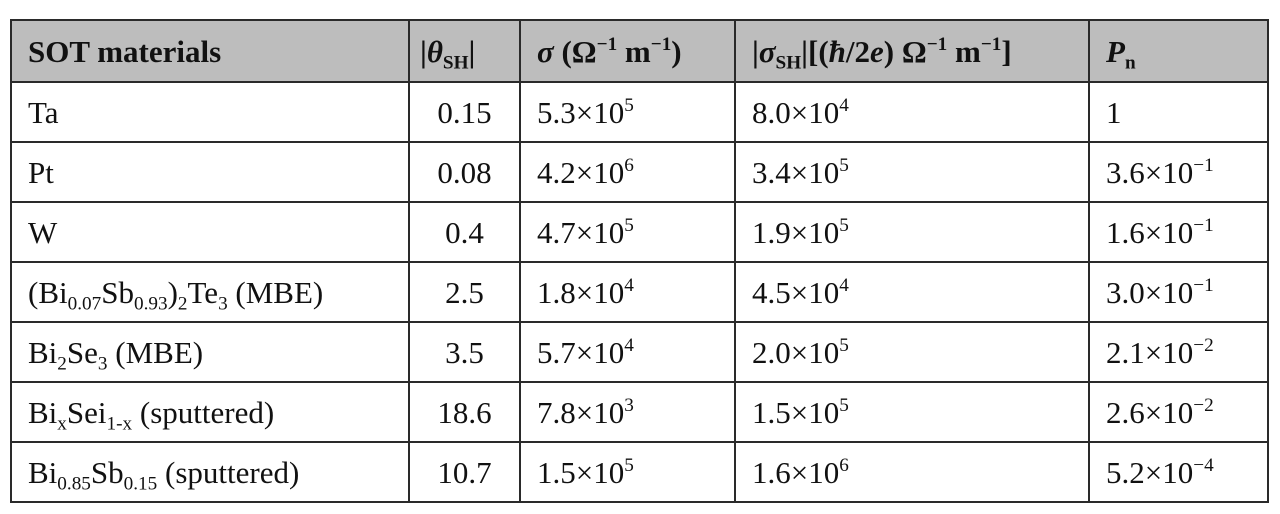 The width and height of the screenshot is (1280, 514). Describe the element at coordinates (1178, 172) in the screenshot. I see `cell-pn: 3.6×10⁻¹` at that location.